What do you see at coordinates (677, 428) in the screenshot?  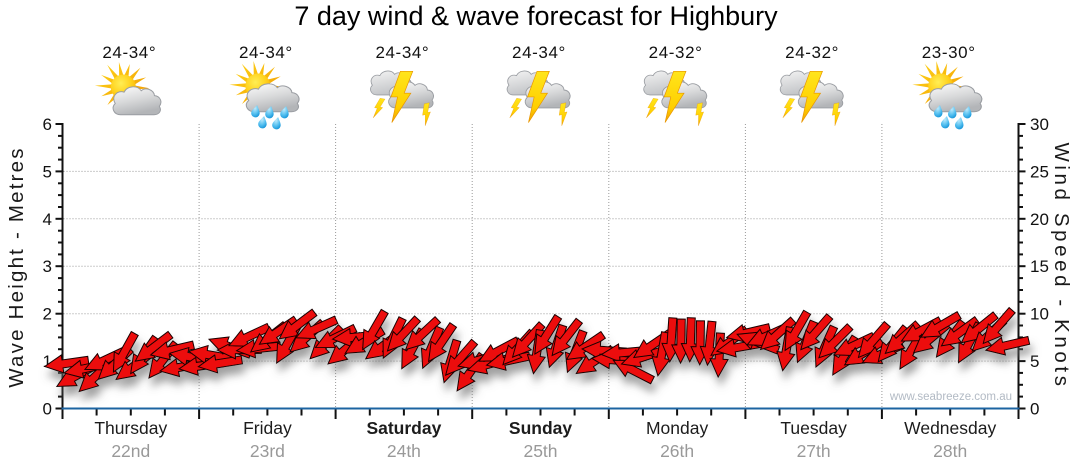 I see `svg-text: Monday` at bounding box center [677, 428].